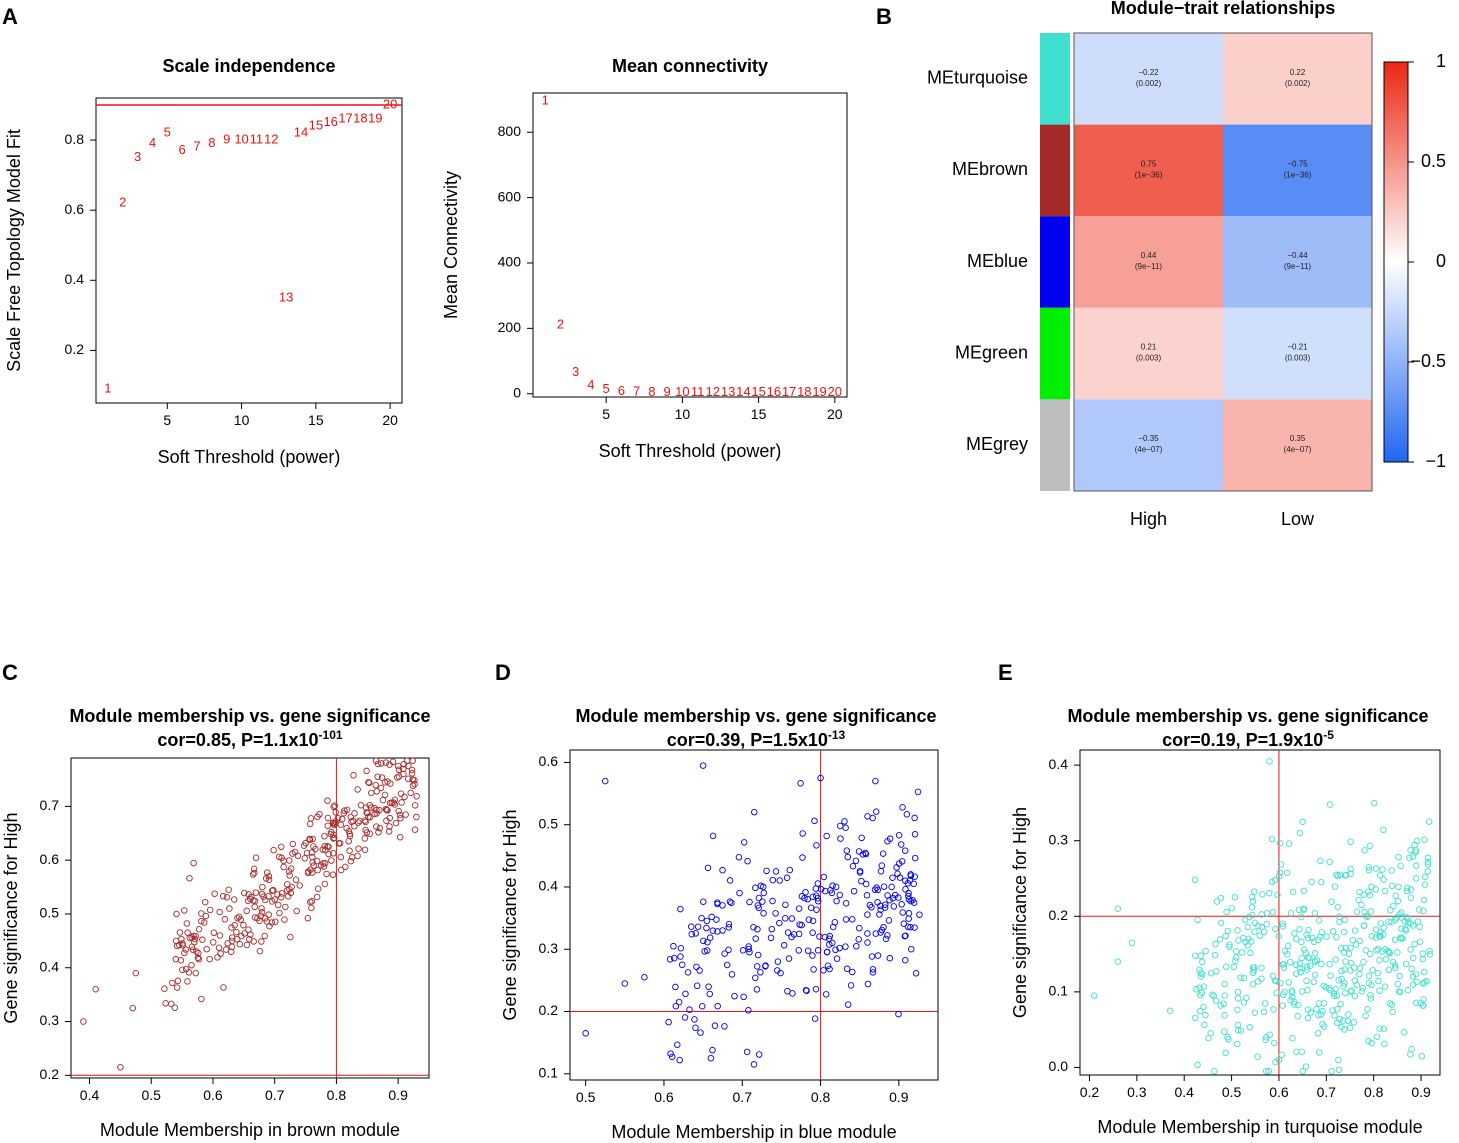 This screenshot has height=1143, width=1459. Describe the element at coordinates (549, 1010) in the screenshot. I see `y-tick-label: 0.2` at that location.